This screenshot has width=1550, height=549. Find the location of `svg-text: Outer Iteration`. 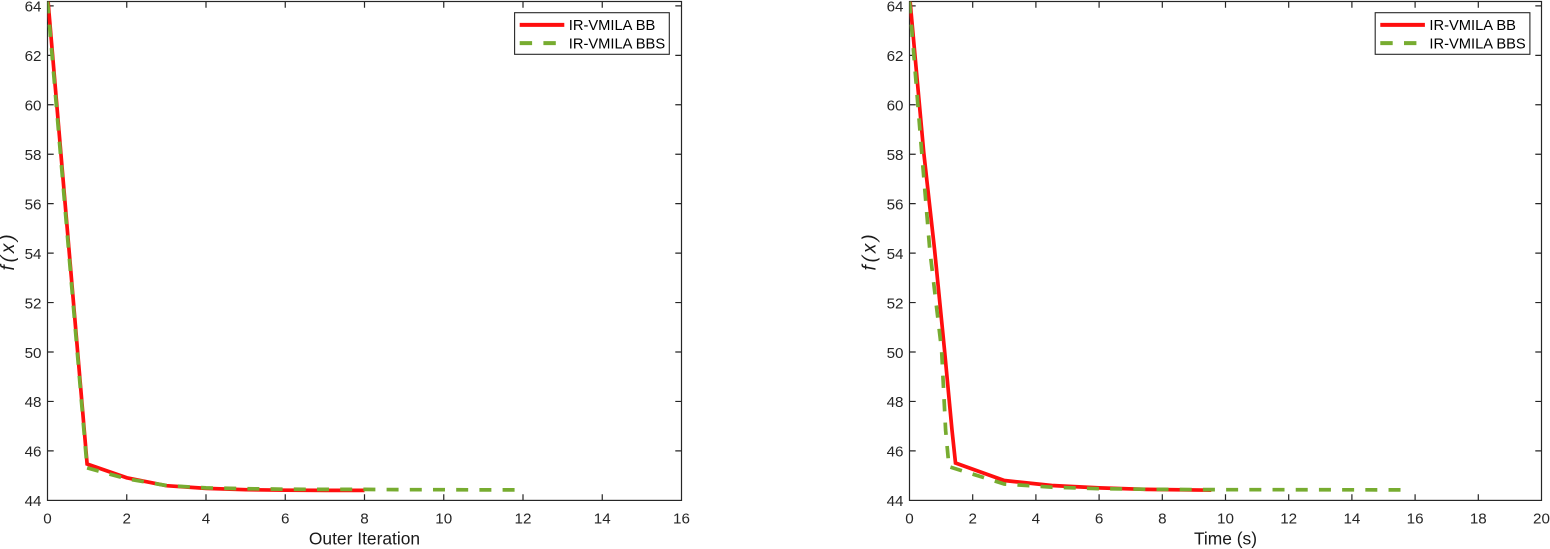

svg-text: Outer Iteration is located at coordinates (364, 538).